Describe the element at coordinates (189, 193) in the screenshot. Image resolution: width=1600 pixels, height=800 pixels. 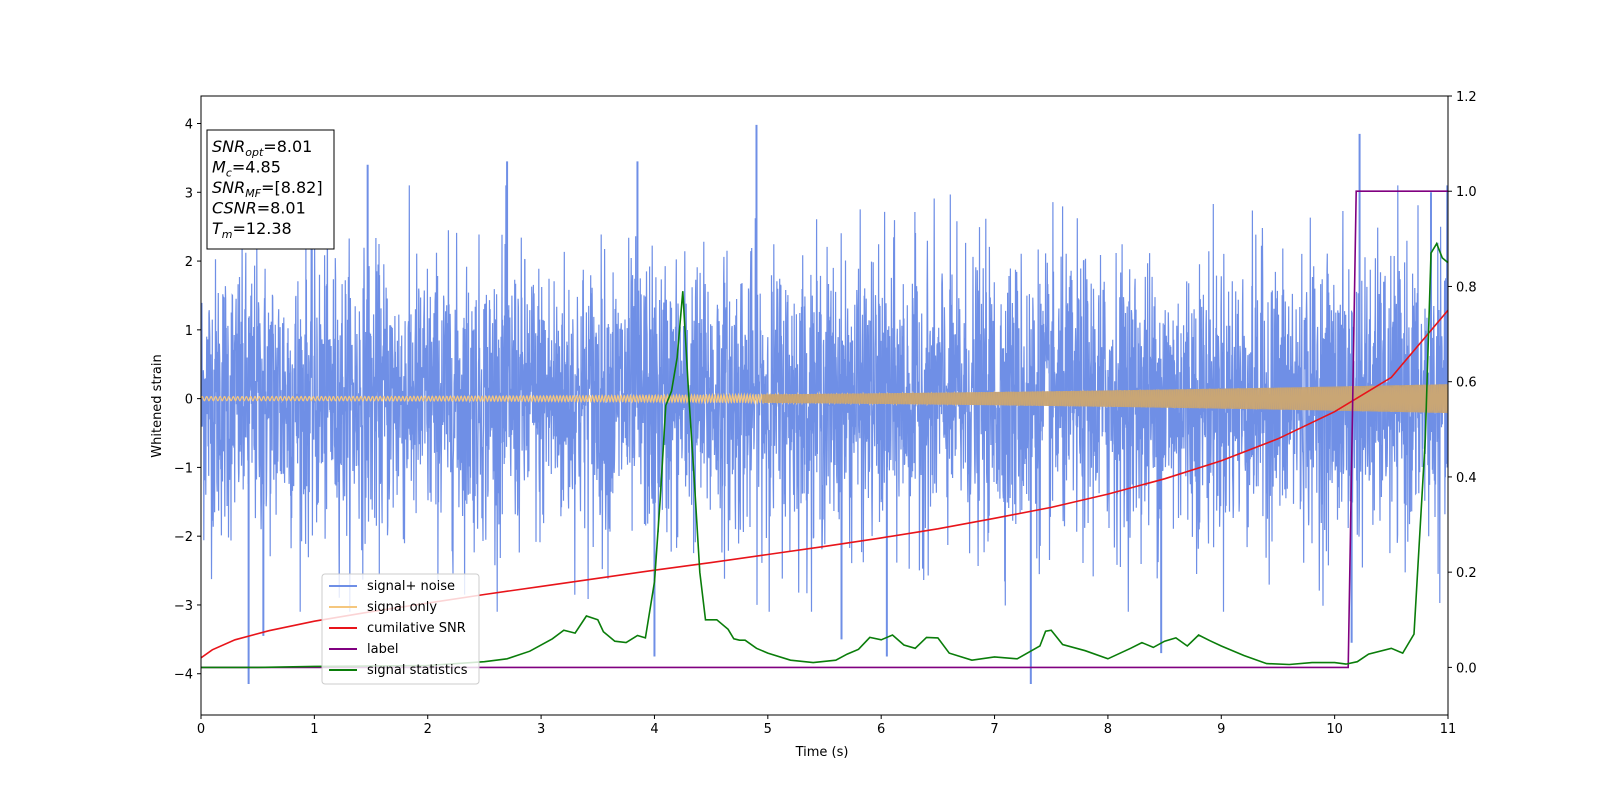
I see `y-tick-label: 3` at that location.